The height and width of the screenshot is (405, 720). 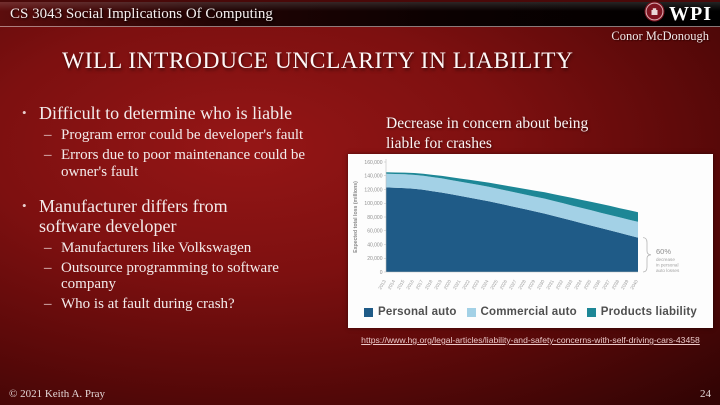 I want to click on author-name: Conor McDonough, so click(x=660, y=36).